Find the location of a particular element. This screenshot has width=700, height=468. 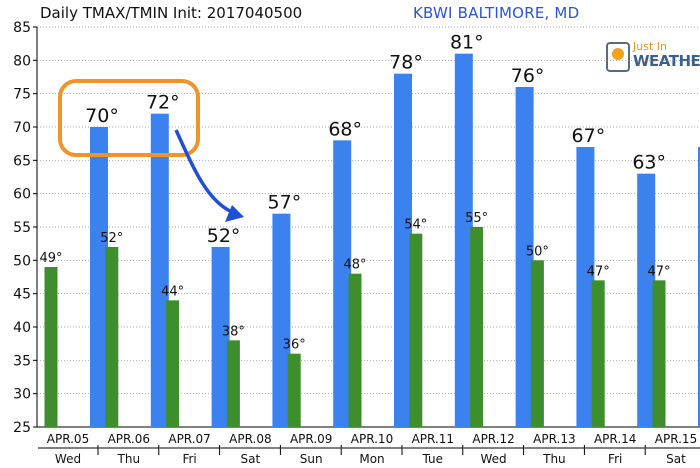

tmin-label: 49° is located at coordinates (50, 258).